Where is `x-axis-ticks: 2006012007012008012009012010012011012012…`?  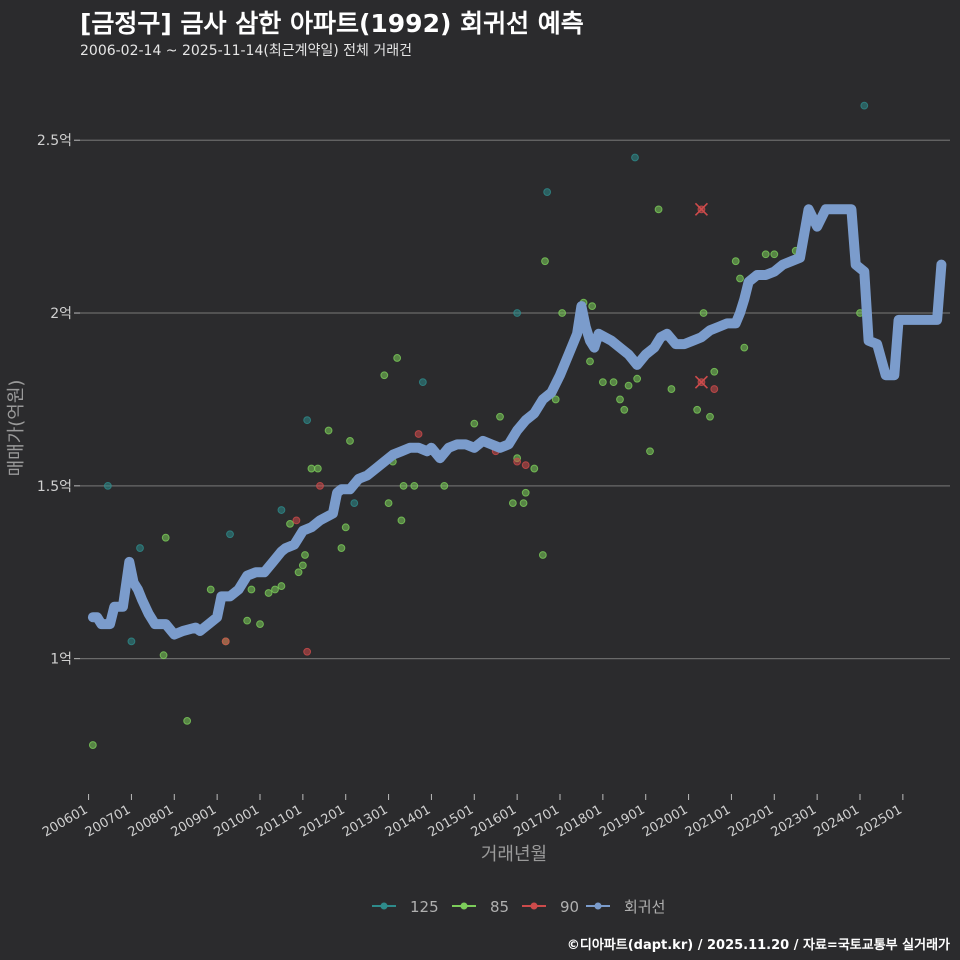
x-axis-ticks: 2006012007012008012009012010012011012012… is located at coordinates (472, 817).